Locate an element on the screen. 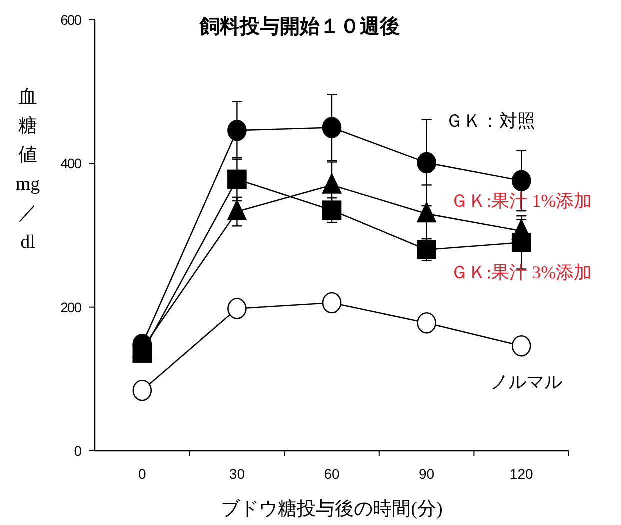 Image resolution: width=621 pixels, height=525 pixels. x-tick-label: 30 is located at coordinates (237, 474).